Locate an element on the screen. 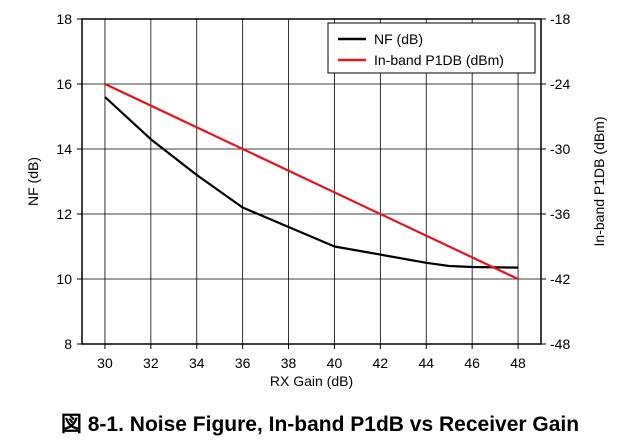 Image resolution: width=640 pixels, height=448 pixels. y-left-tick-label: 8 is located at coordinates (68, 344).